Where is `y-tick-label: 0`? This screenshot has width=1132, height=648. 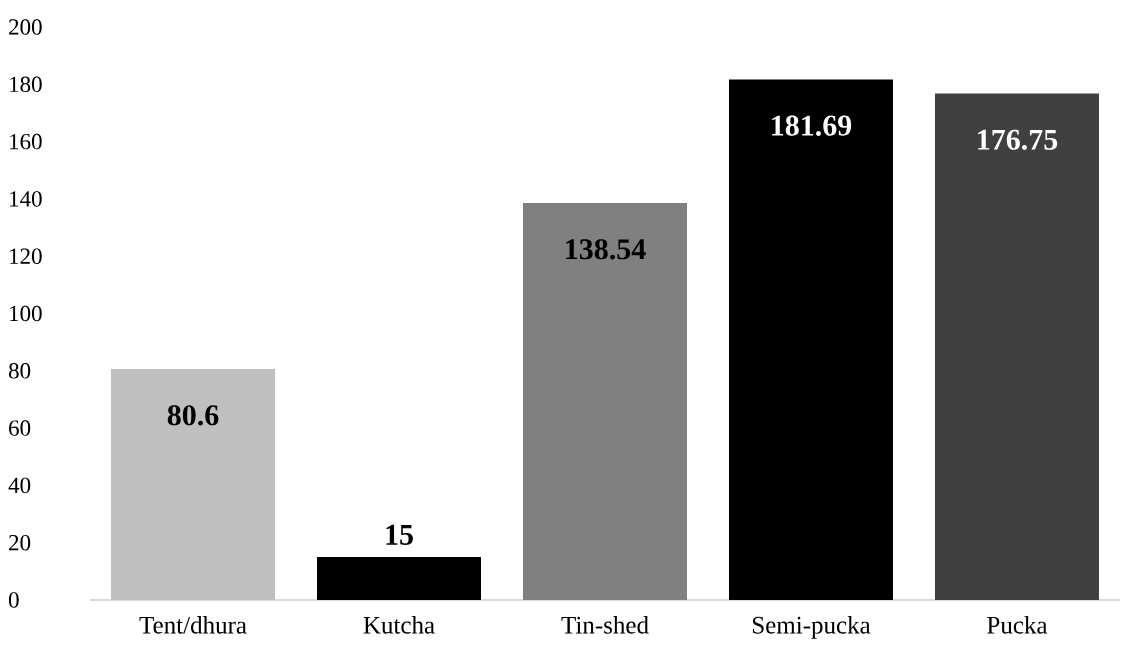 y-tick-label: 0 is located at coordinates (13, 600).